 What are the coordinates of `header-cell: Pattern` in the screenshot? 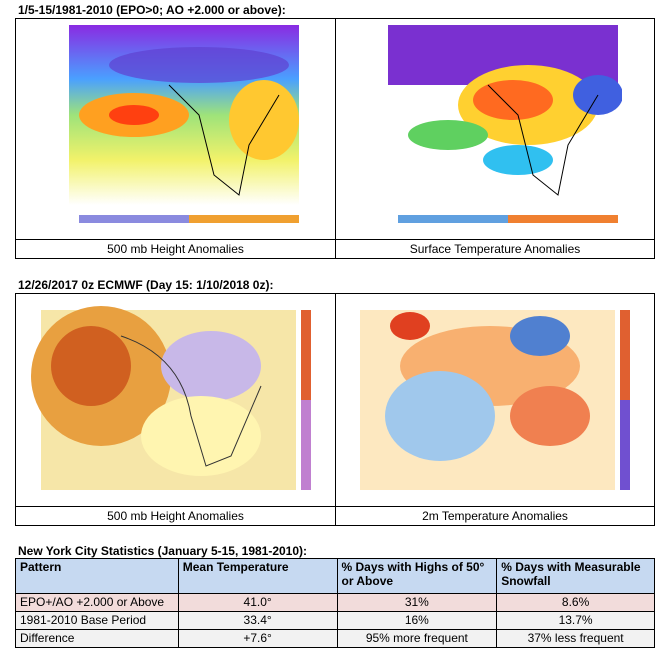 It's located at (97, 576).